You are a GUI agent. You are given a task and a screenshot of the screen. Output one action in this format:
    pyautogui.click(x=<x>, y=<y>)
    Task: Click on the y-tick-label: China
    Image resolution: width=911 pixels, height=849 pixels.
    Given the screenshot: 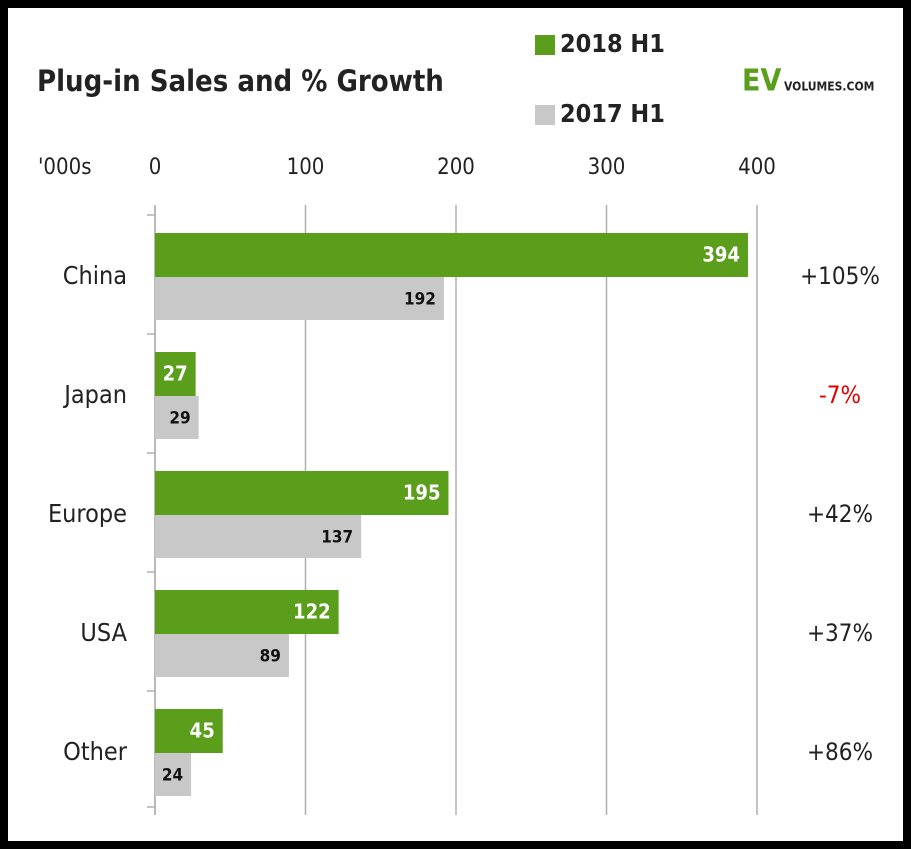 What is the action you would take?
    pyautogui.click(x=95, y=275)
    